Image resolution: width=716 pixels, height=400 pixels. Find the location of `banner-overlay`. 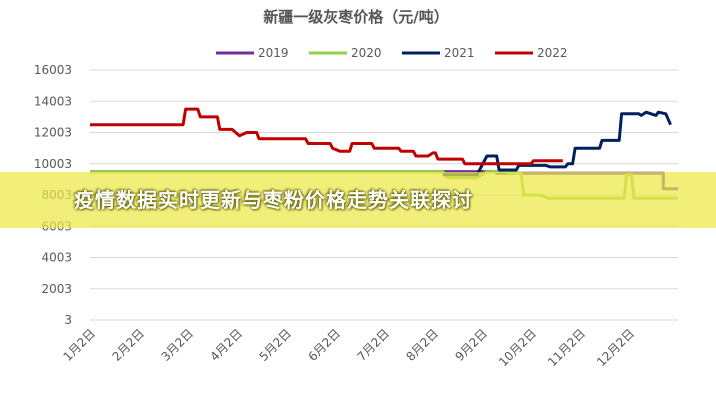

banner-overlay is located at coordinates (358, 200).